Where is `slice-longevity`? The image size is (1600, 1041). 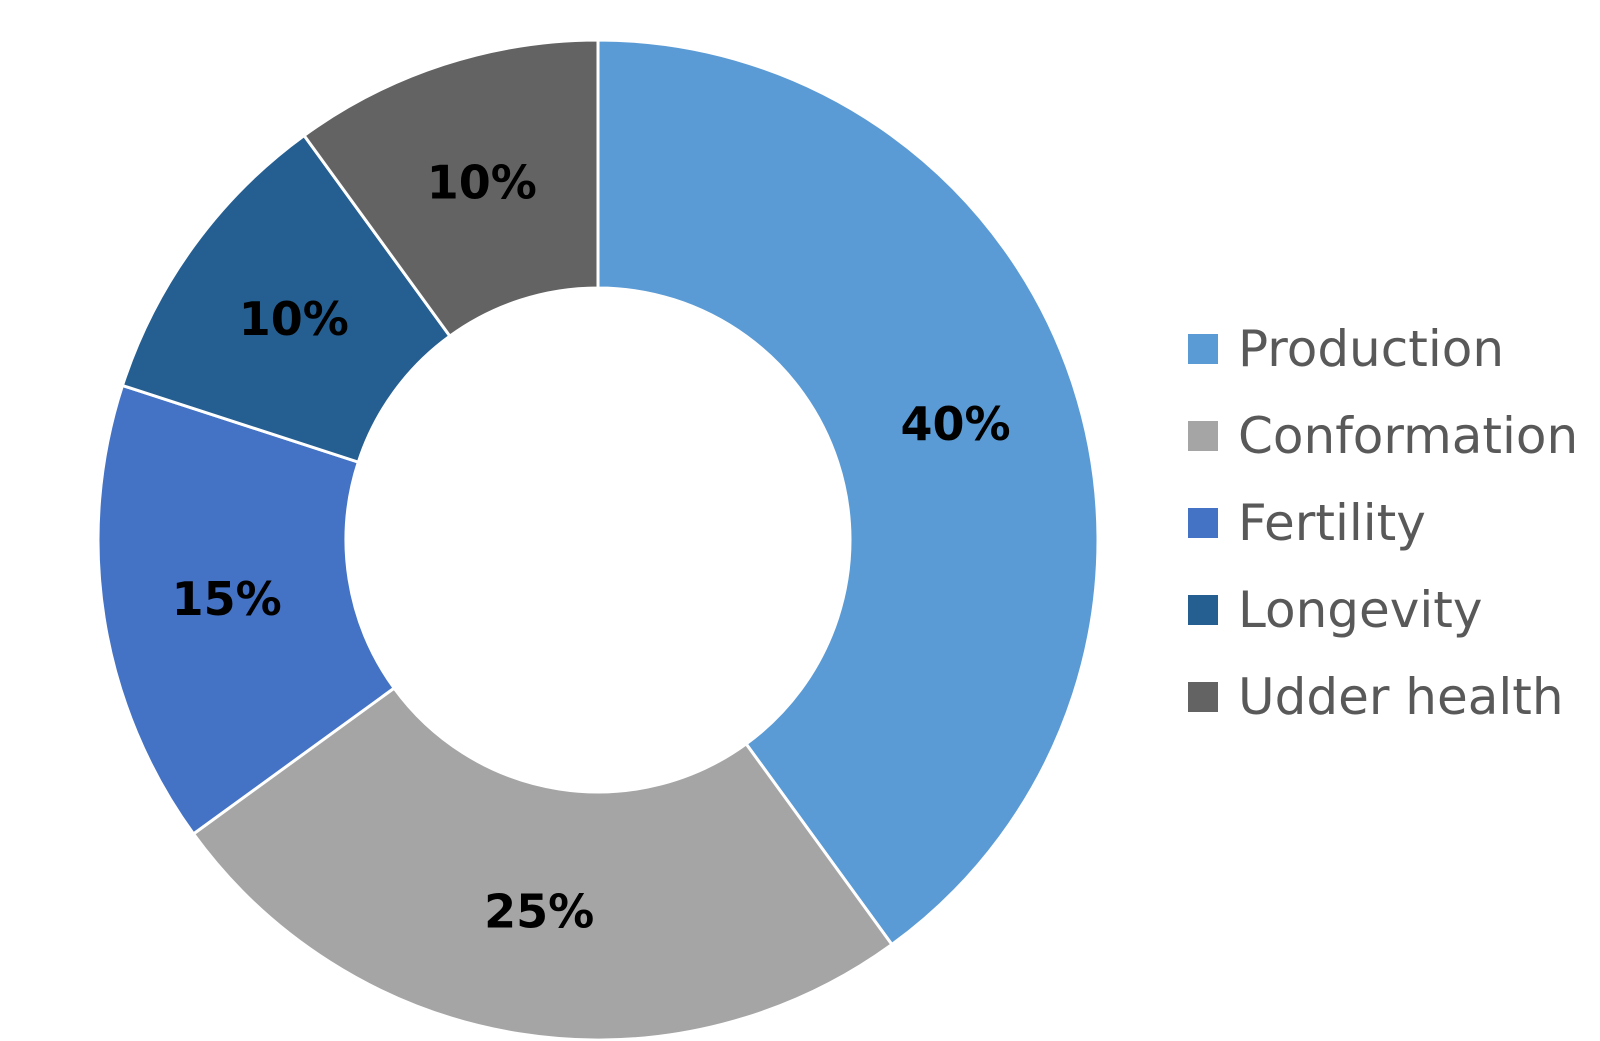 slice-longevity is located at coordinates (286, 299).